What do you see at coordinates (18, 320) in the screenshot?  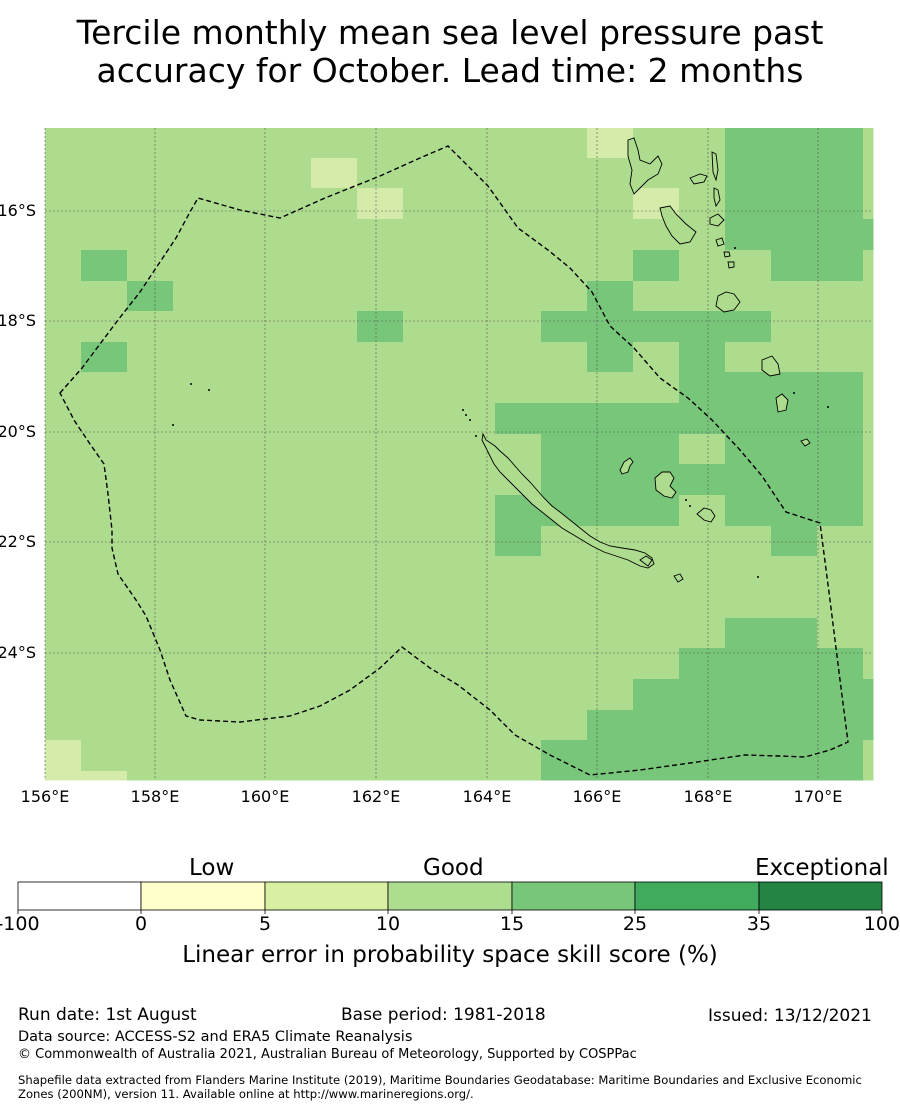 I see `lat-label-18s: 18°S` at bounding box center [18, 320].